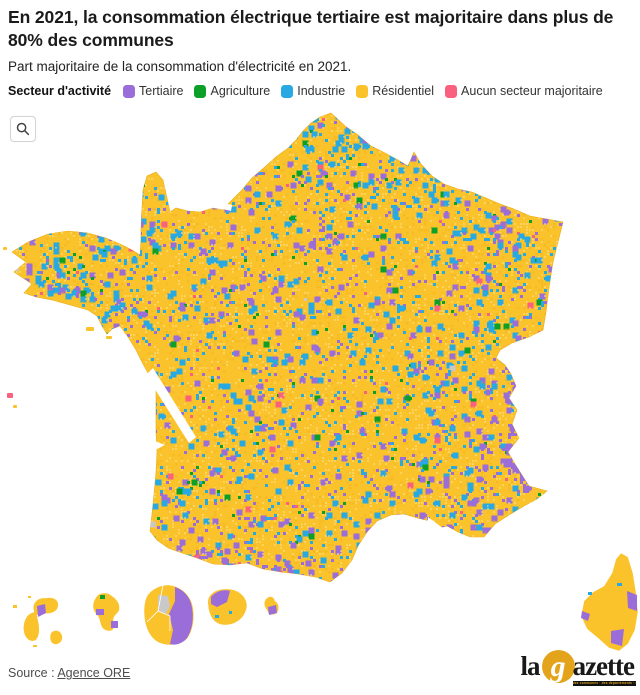  Describe the element at coordinates (227, 607) in the screenshot. I see `territory-reunion` at that location.